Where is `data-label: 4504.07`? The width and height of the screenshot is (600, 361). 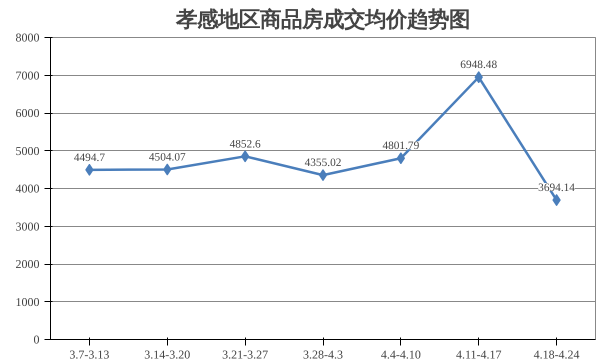 data-label: 4504.07 is located at coordinates (167, 157).